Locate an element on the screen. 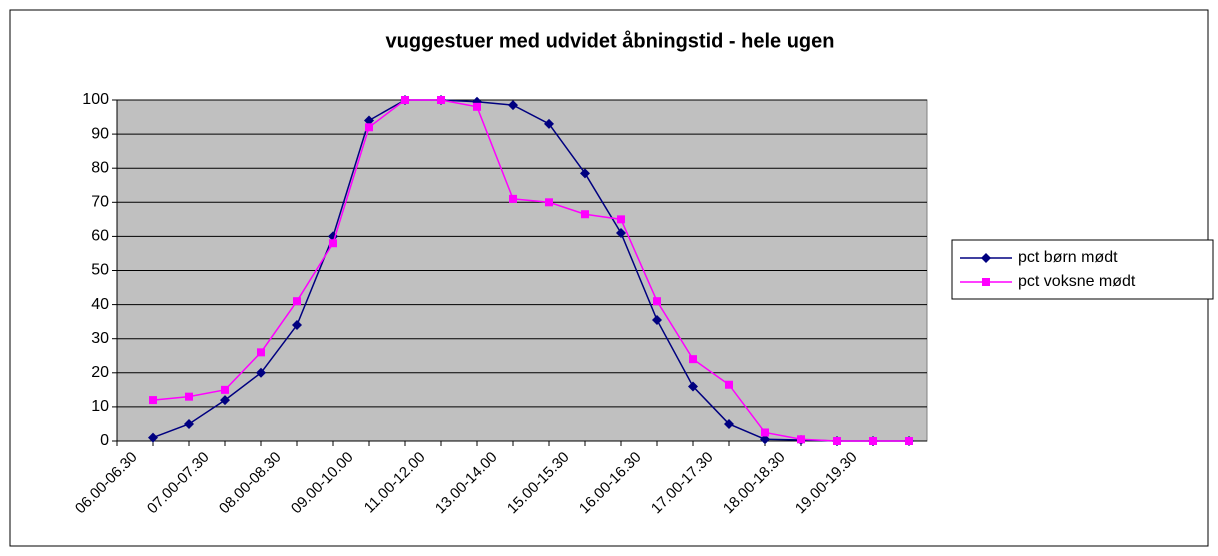 This screenshot has height=556, width=1218. y-tick-label: 80 is located at coordinates (100, 167).